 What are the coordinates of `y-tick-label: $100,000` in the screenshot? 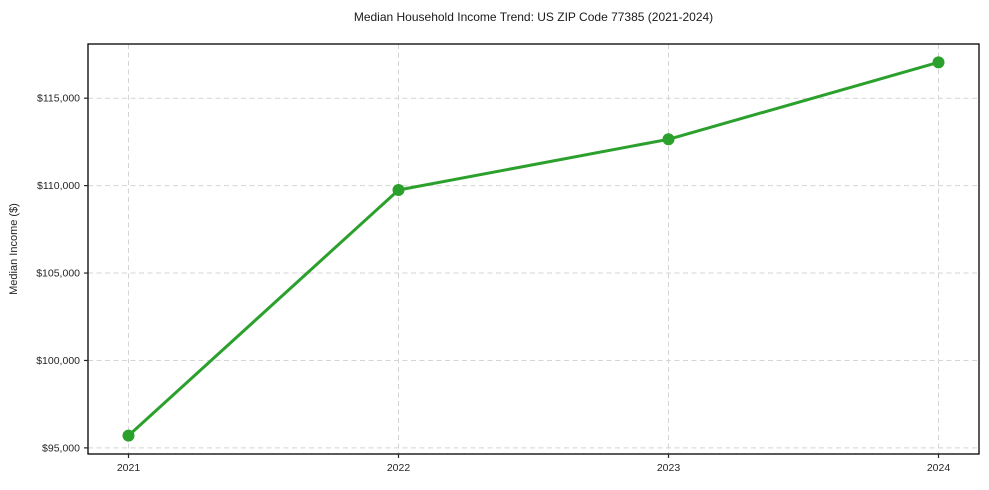 It's located at (58, 361).